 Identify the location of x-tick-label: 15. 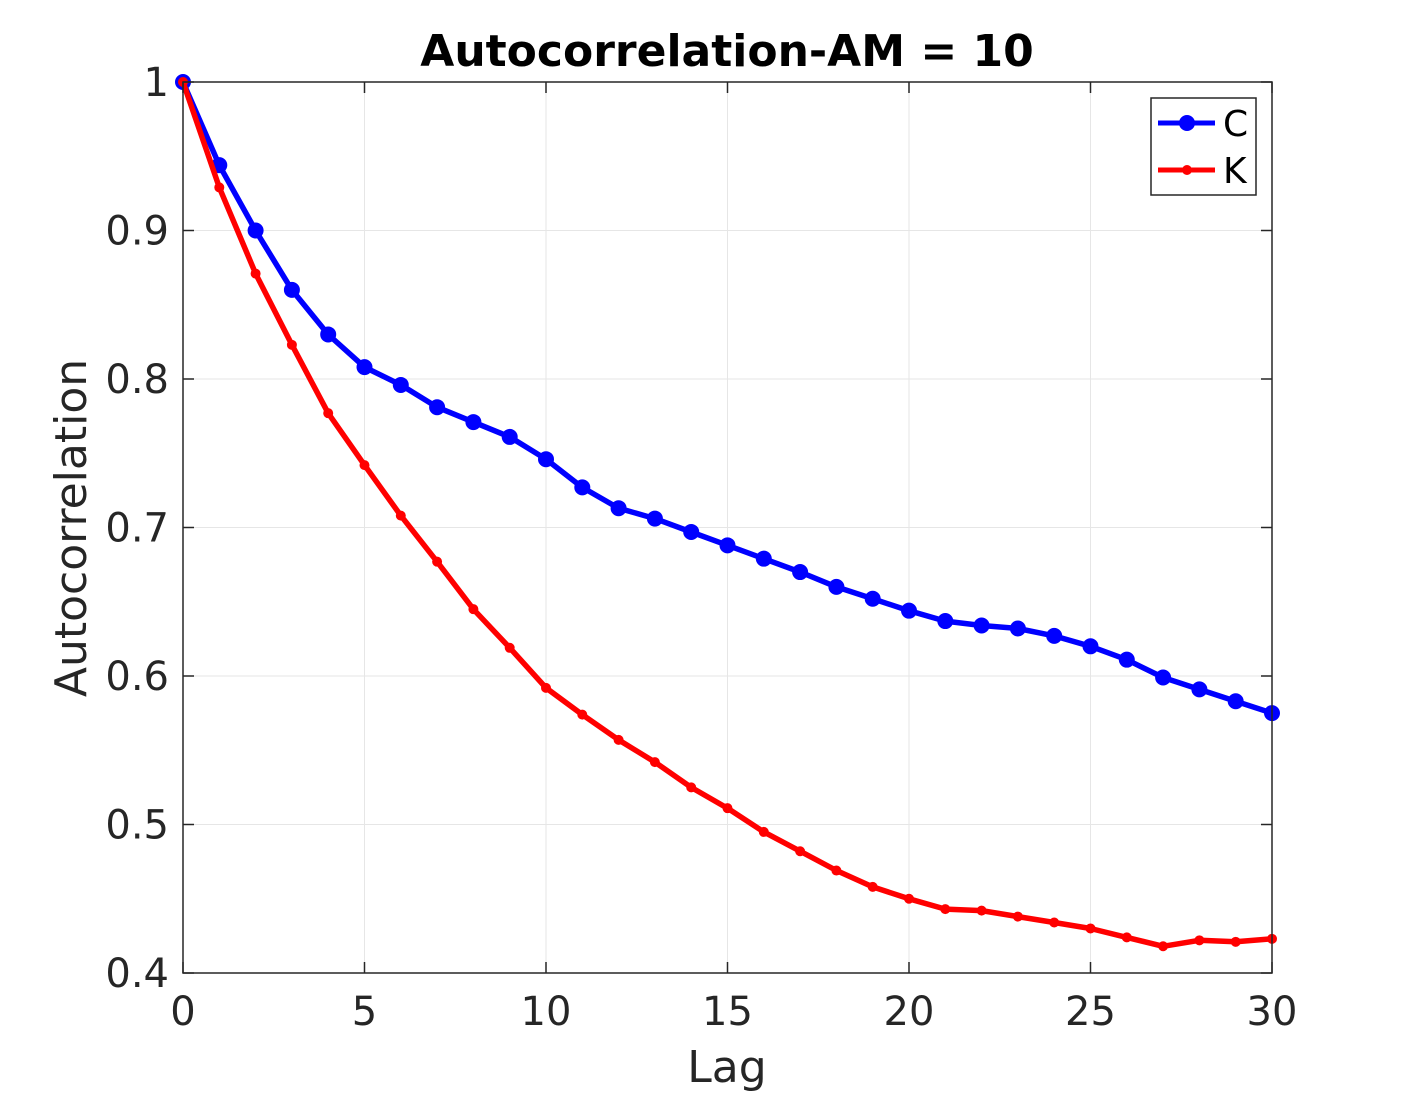
(727, 1012).